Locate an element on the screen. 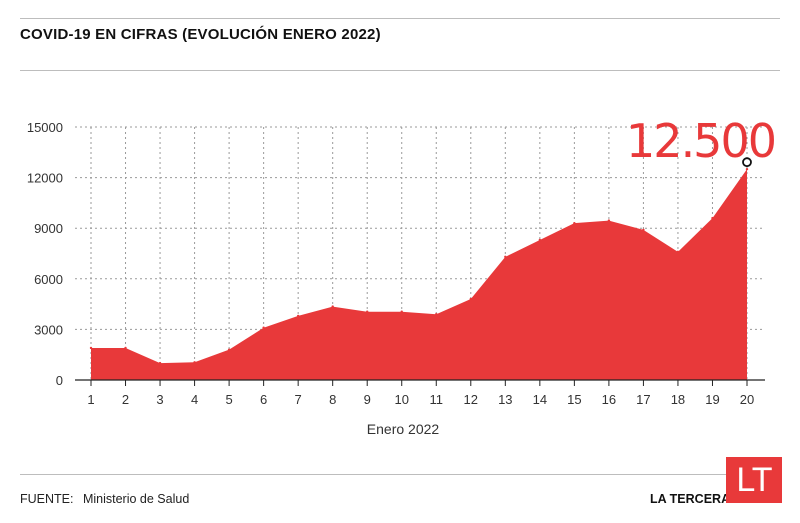 This screenshot has height=523, width=800. x-tick-label: 7 is located at coordinates (298, 399).